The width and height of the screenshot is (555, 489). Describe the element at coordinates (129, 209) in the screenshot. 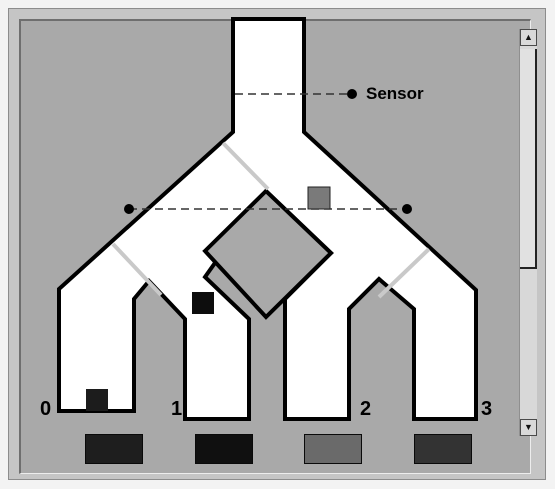

I see `gate-sensor-dot-left` at that location.